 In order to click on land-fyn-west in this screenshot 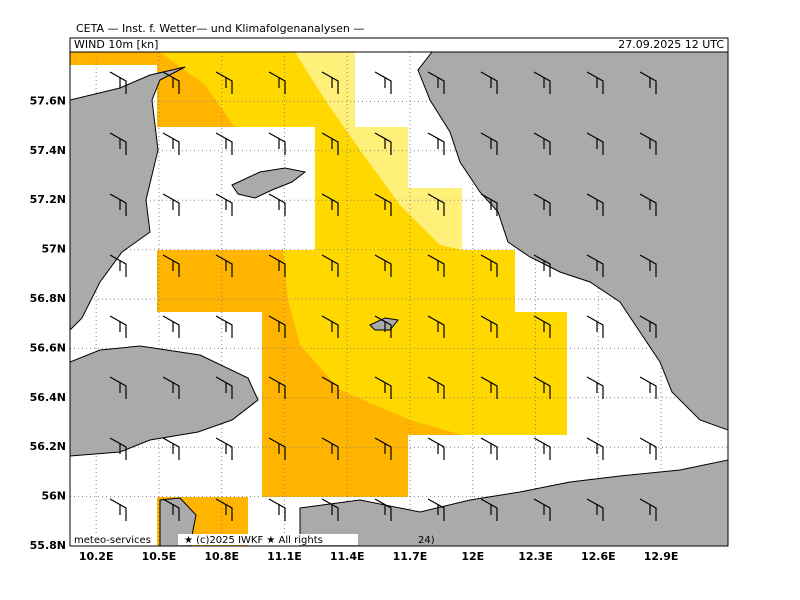, I will do `click(164, 401)`.